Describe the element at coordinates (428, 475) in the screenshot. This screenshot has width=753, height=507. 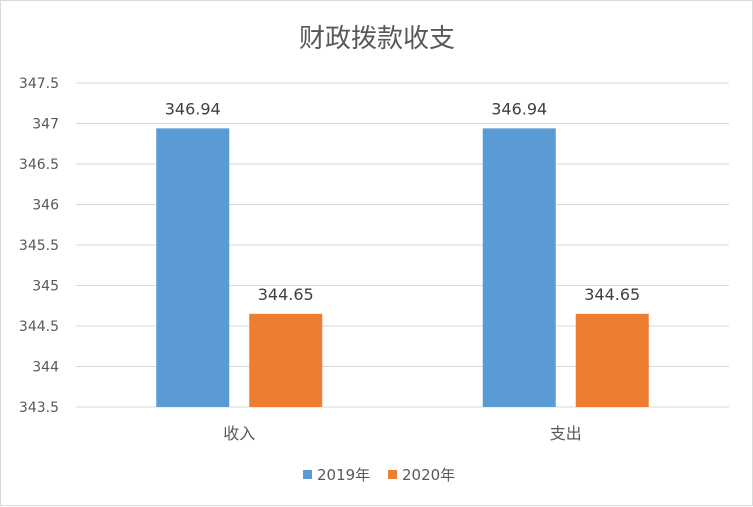
I see `legend-label: 2020年` at that location.